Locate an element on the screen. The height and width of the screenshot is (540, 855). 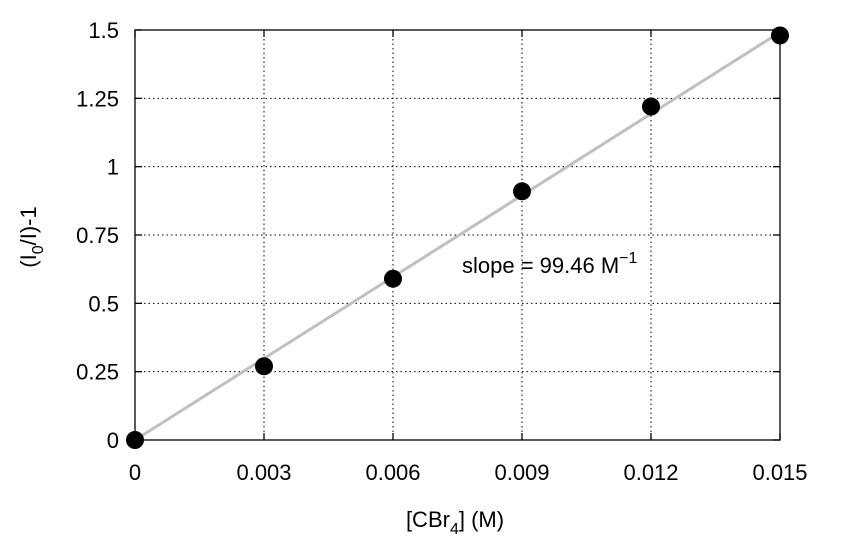
y-axis-label-suffix: /I)-1 is located at coordinates (28, 225).